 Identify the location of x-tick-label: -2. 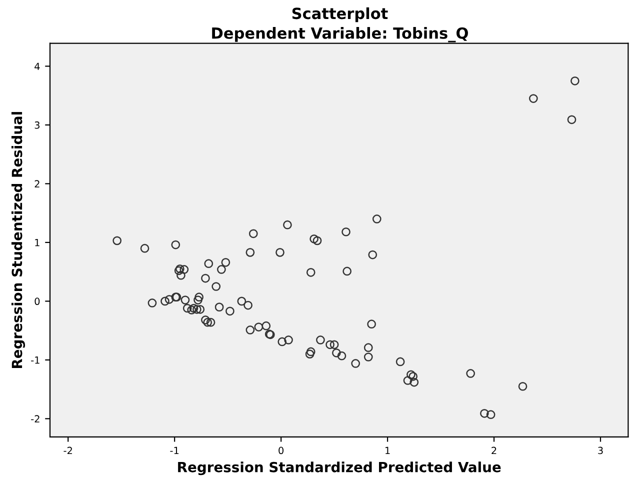
(68, 450).